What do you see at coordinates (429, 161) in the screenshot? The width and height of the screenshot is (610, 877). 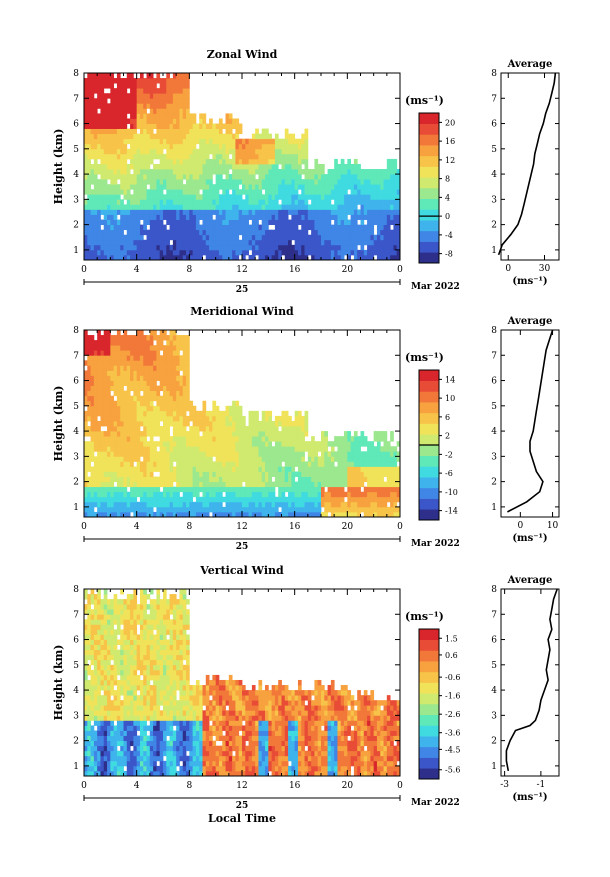 I see `colorbar-swatch` at bounding box center [429, 161].